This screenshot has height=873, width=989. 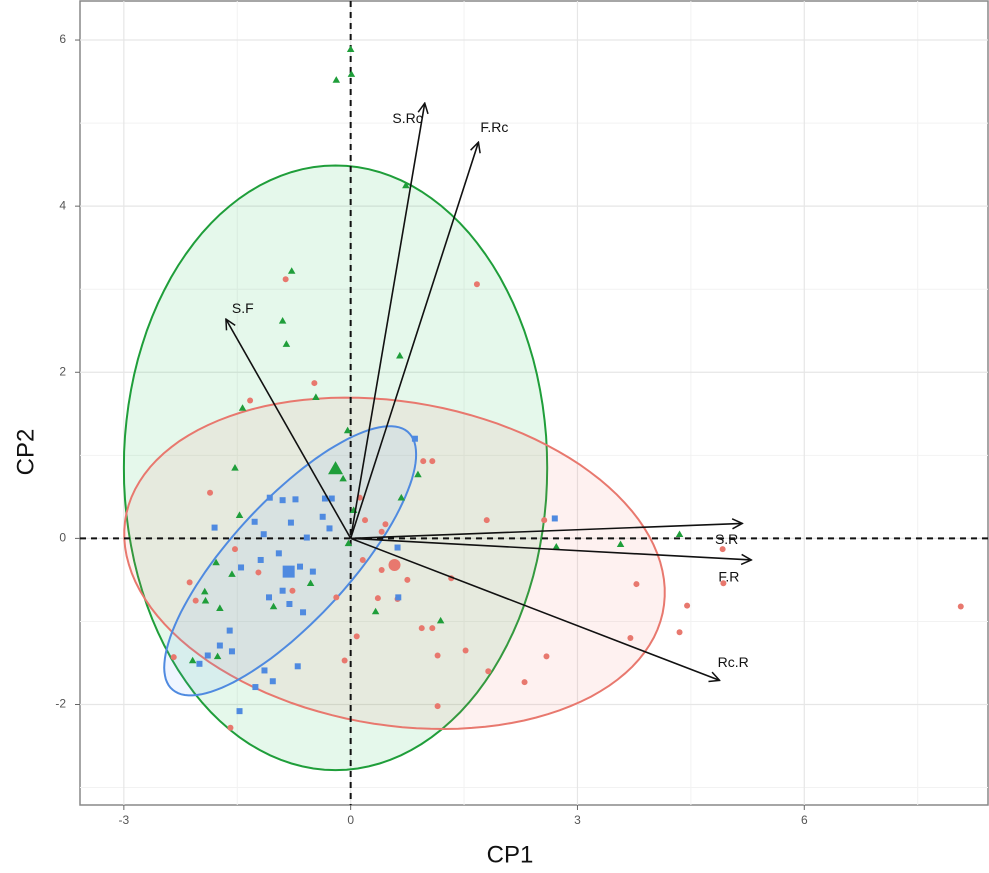 I want to click on loading-label: S.F, so click(x=243, y=308).